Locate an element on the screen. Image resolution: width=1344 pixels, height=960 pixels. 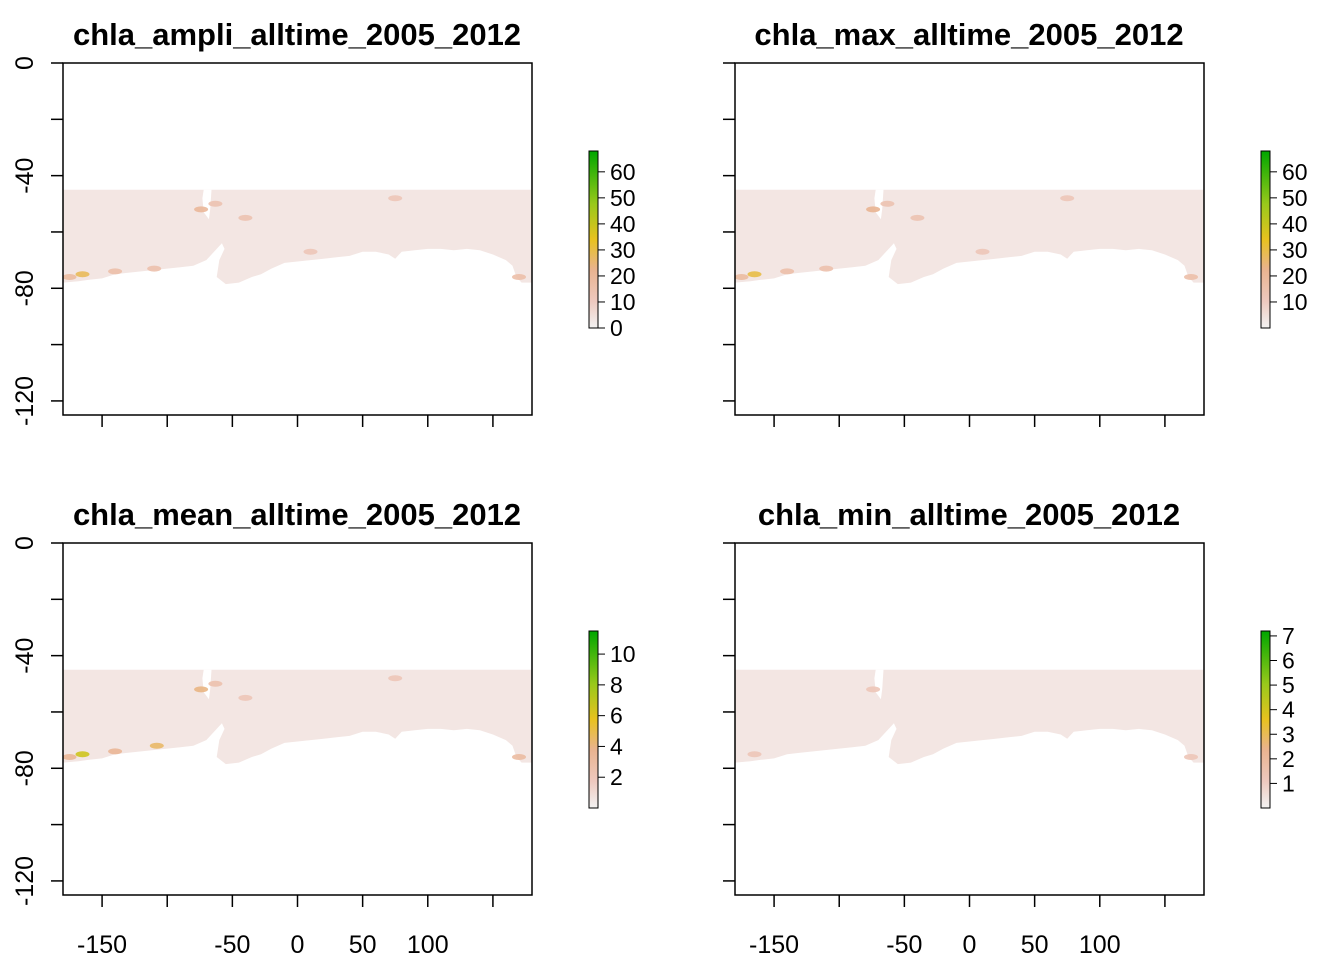
panel-title: chla_mean_alltime_2005_2012 is located at coordinates (297, 514).